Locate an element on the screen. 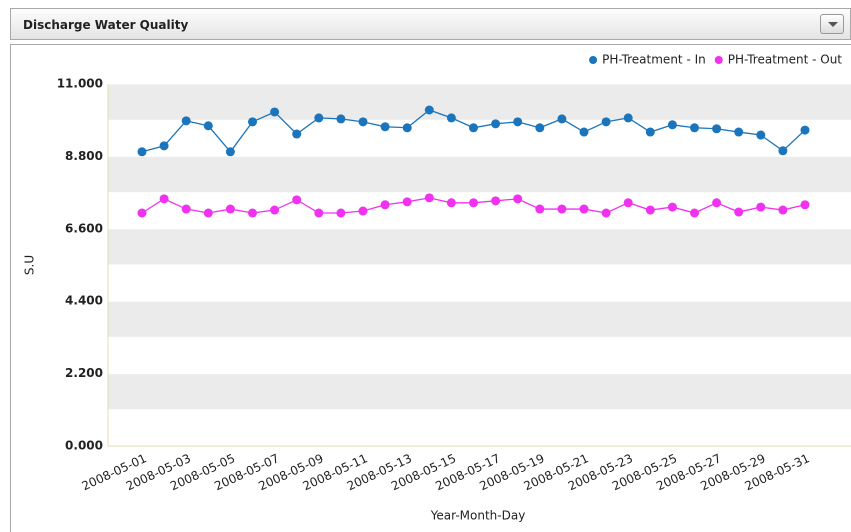 The height and width of the screenshot is (532, 851). y-tick-label: 11.000 is located at coordinates (80, 84).